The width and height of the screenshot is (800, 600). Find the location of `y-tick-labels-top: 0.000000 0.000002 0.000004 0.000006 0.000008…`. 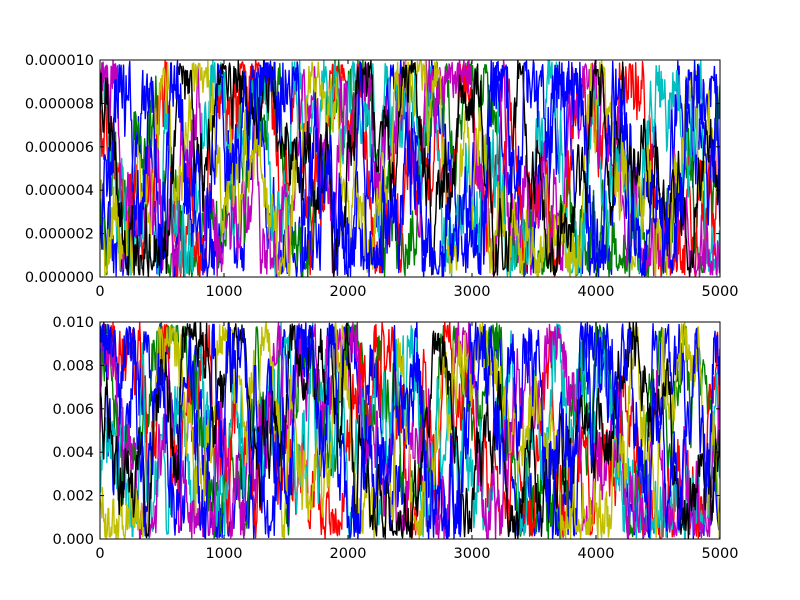

y-tick-labels-top: 0.000000 0.000002 0.000004 0.000006 0.000008… is located at coordinates (59, 169).